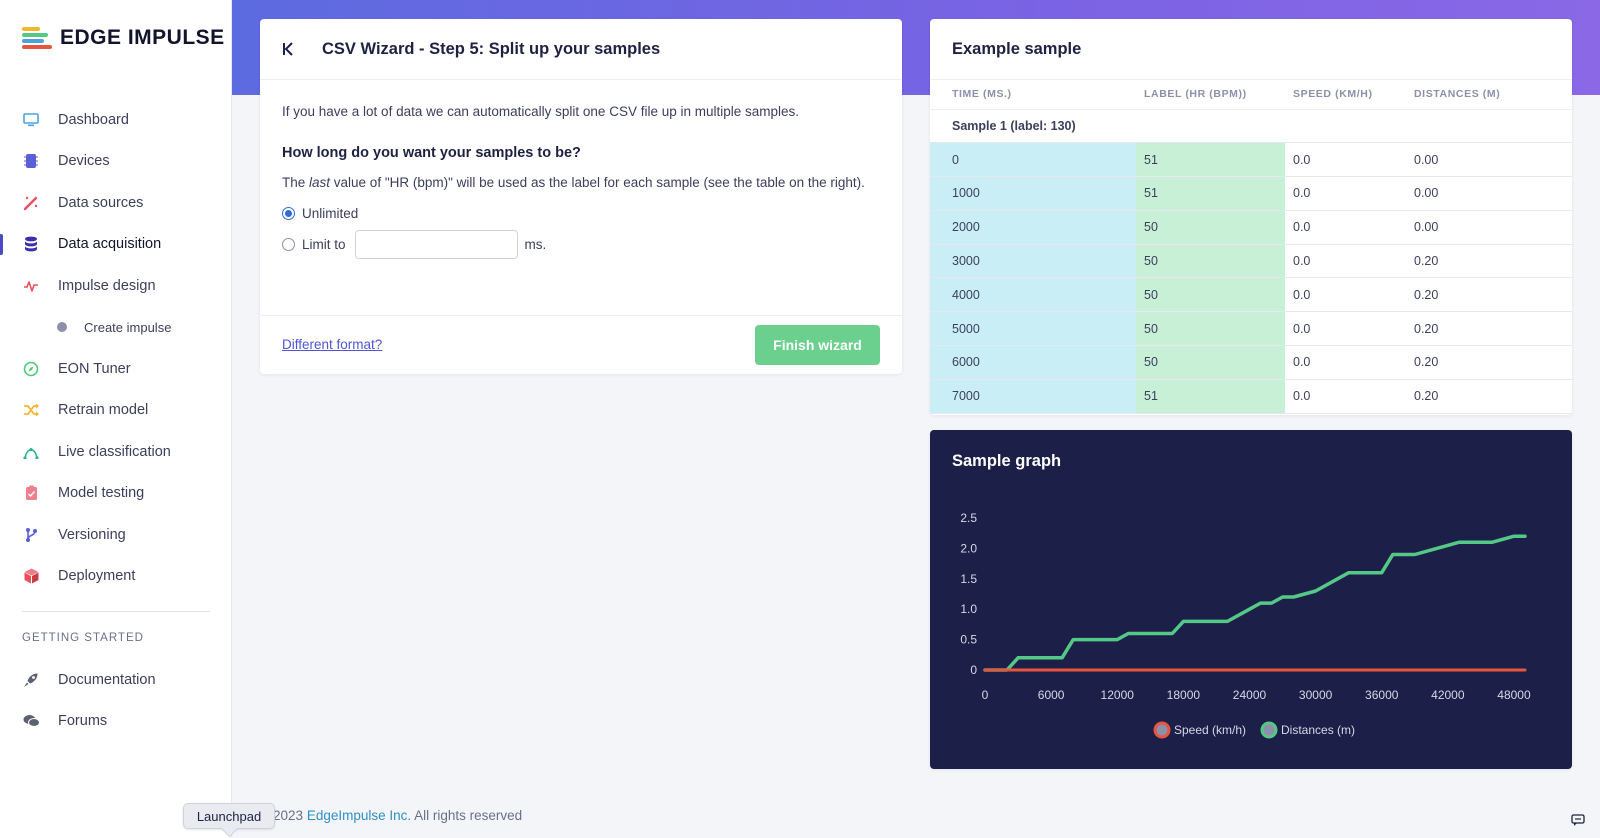 The width and height of the screenshot is (1600, 838). Describe the element at coordinates (1251, 396) in the screenshot. I see `table-row: 7000 51 0.0 0.20` at that location.